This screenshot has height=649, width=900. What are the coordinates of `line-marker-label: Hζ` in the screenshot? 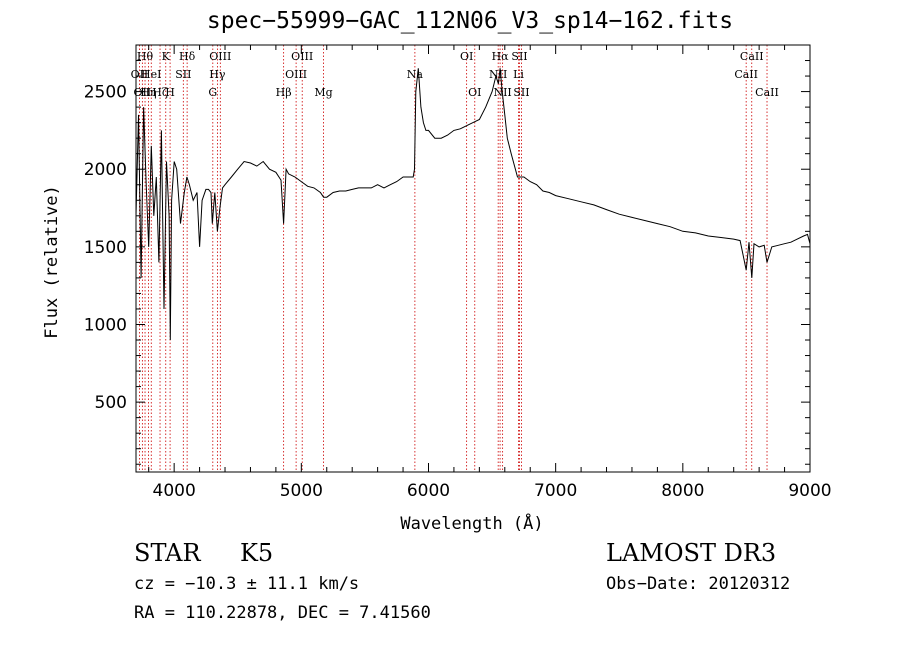 It's located at (160, 92).